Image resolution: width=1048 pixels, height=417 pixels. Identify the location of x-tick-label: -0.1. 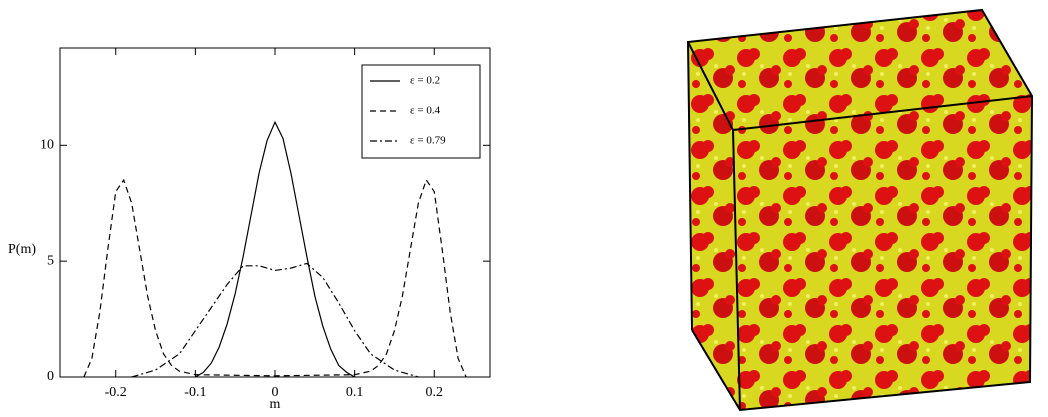
(195, 392).